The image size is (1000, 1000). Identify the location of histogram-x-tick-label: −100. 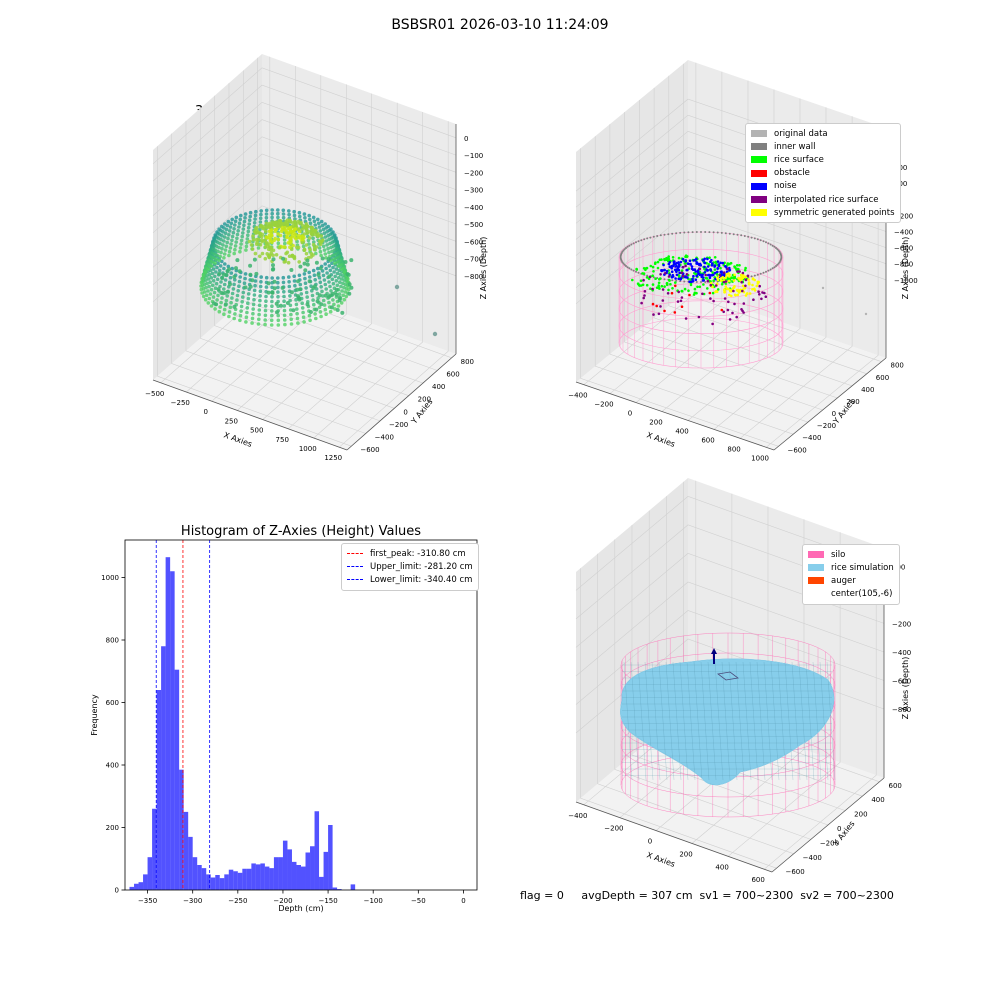
(373, 901).